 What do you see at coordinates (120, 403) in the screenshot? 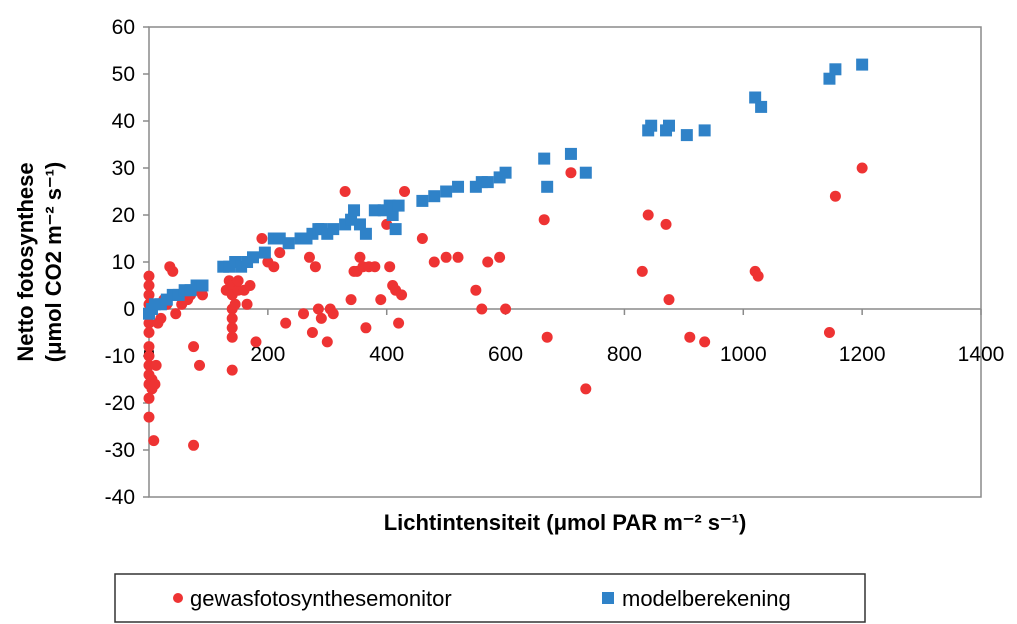
I see `y-tick-label: -20` at bounding box center [120, 403].